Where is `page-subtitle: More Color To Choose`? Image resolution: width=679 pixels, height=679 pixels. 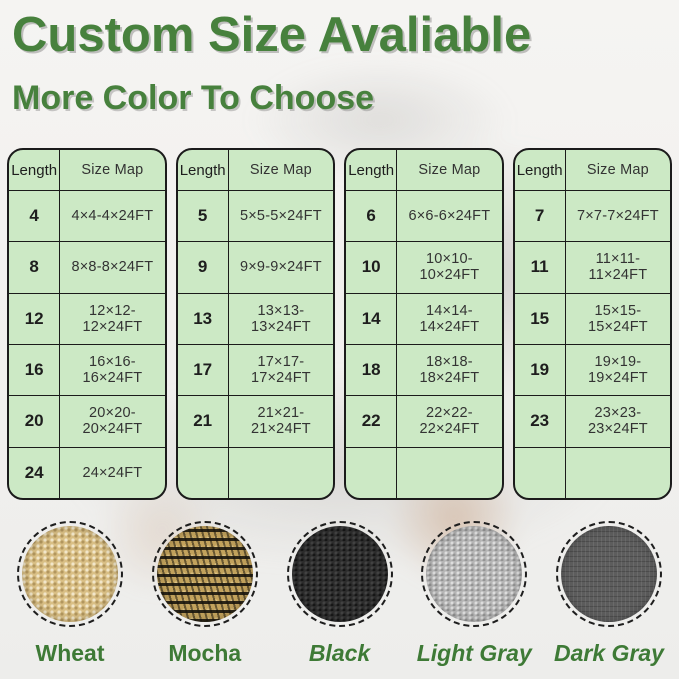
page-subtitle: More Color To Choose is located at coordinates (193, 98).